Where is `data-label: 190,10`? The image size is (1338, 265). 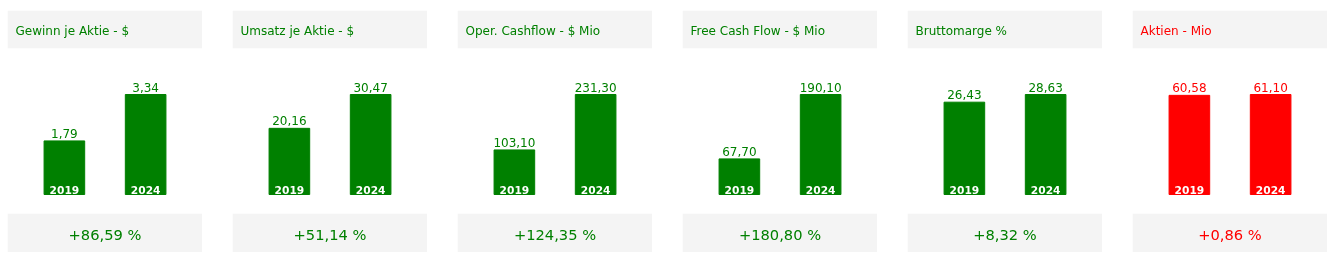 data-label: 190,10 is located at coordinates (820, 87).